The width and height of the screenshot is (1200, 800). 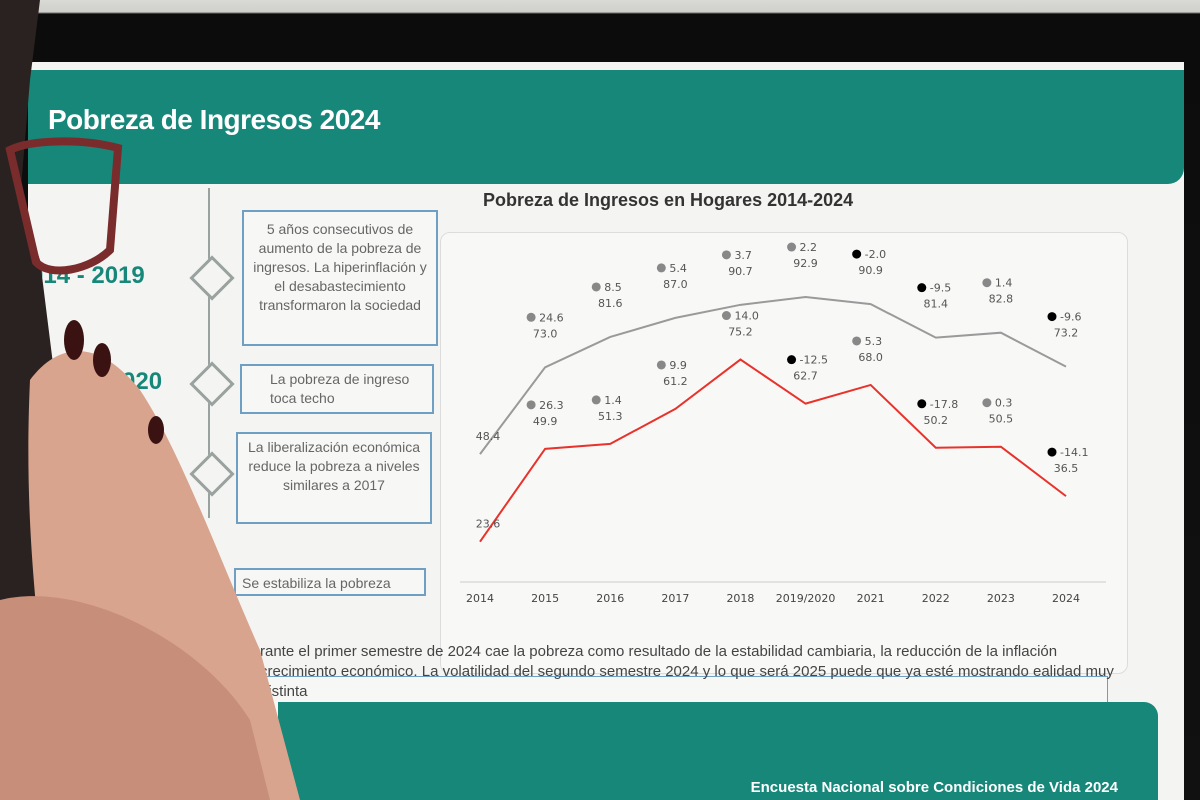 I want to click on change-label: 26.3, so click(x=551, y=405).